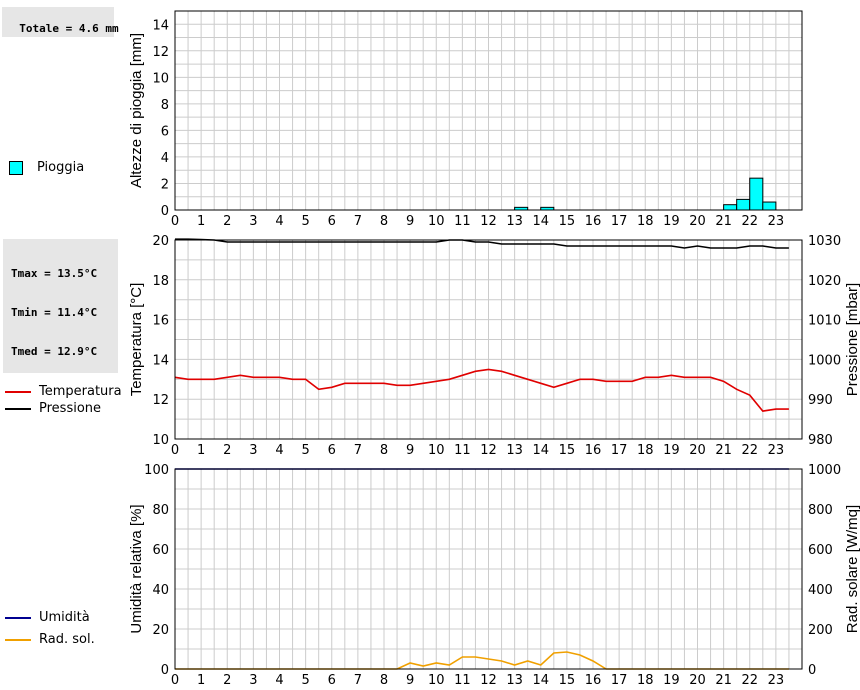 The width and height of the screenshot is (860, 690). I want to click on legend-rain: Pioggia, so click(46, 167).